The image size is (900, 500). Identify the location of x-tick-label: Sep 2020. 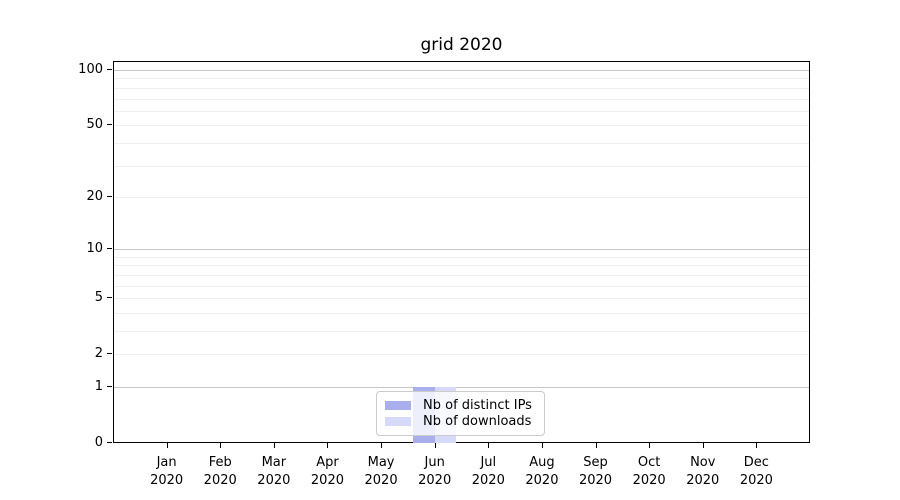
(596, 472).